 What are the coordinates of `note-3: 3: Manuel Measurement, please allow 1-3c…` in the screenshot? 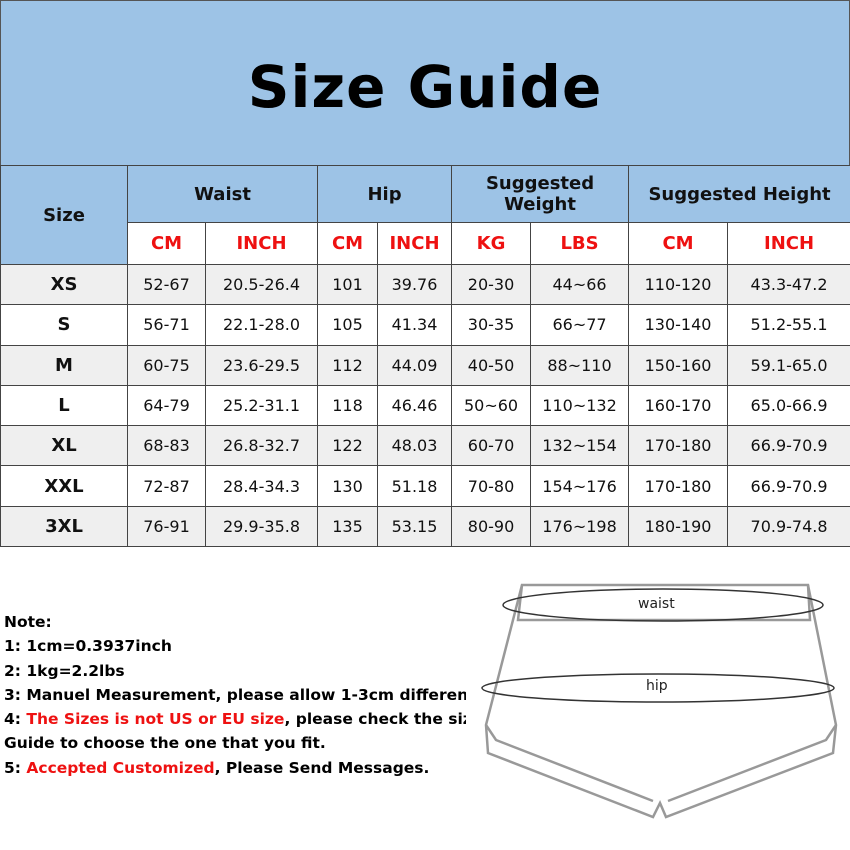 It's located at (235, 694).